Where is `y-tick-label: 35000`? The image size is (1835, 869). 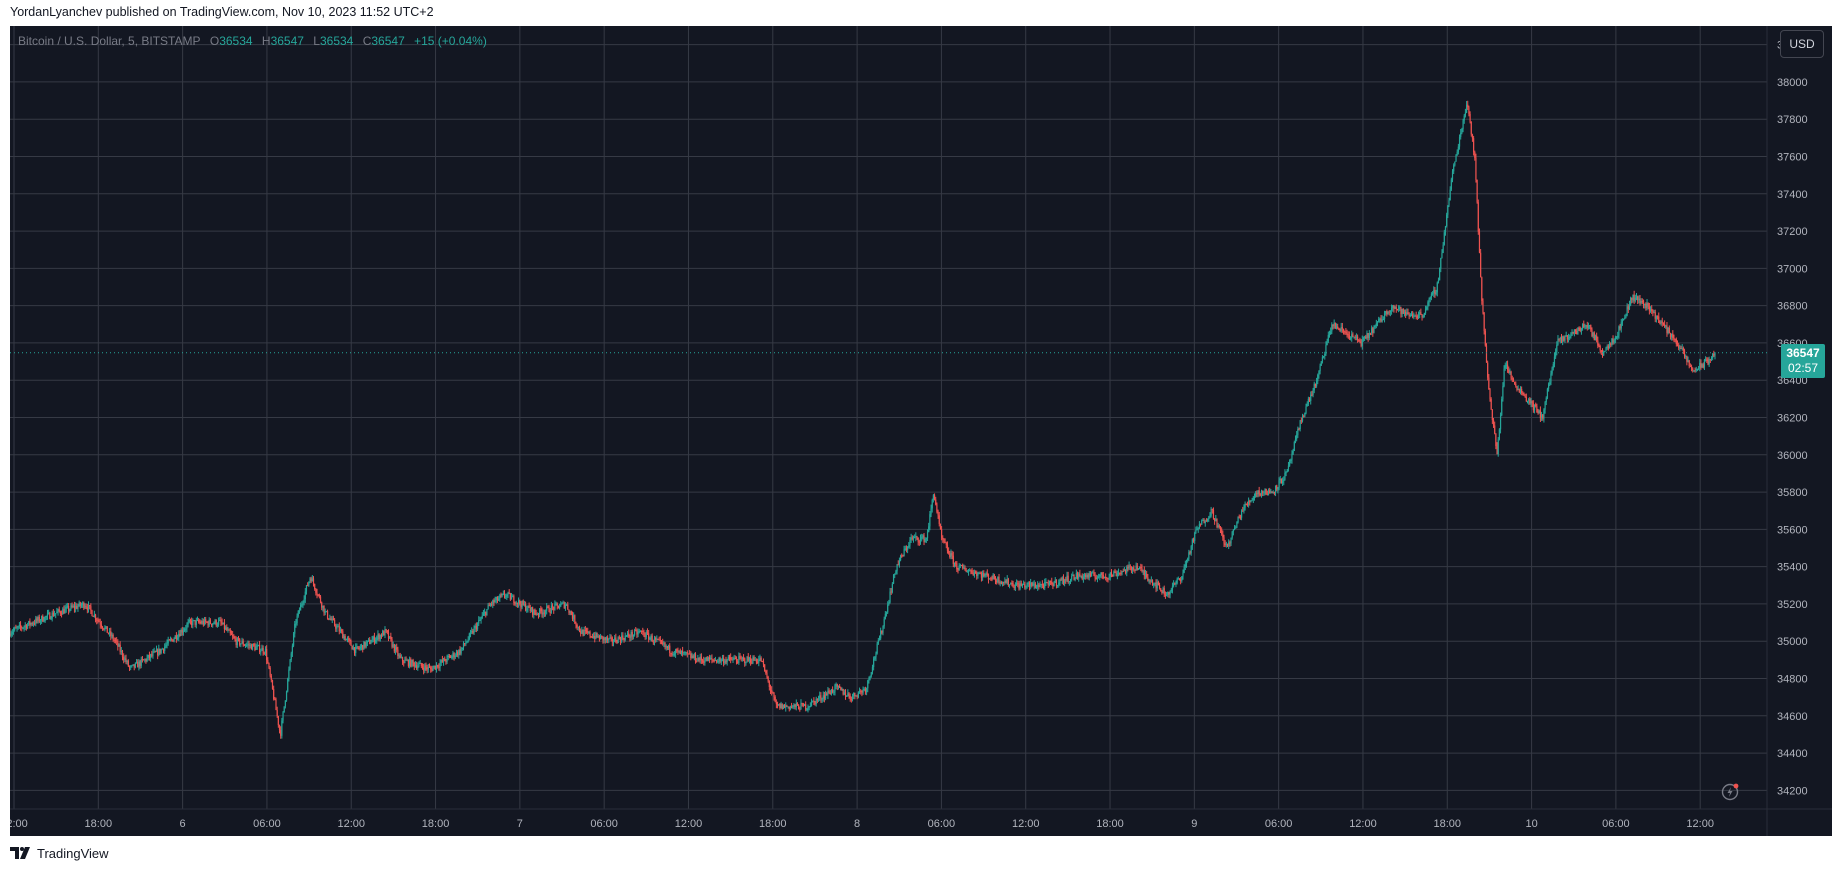 y-tick-label: 35000 is located at coordinates (1792, 642).